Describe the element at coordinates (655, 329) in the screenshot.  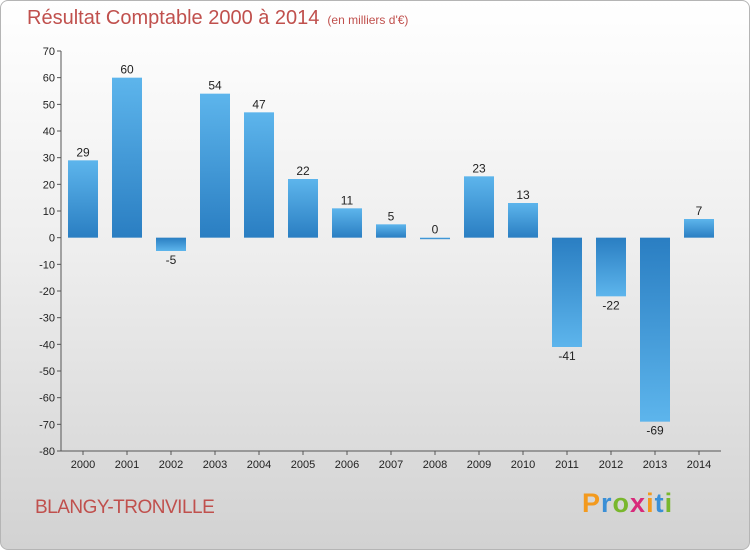
I see `bar-2013` at that location.